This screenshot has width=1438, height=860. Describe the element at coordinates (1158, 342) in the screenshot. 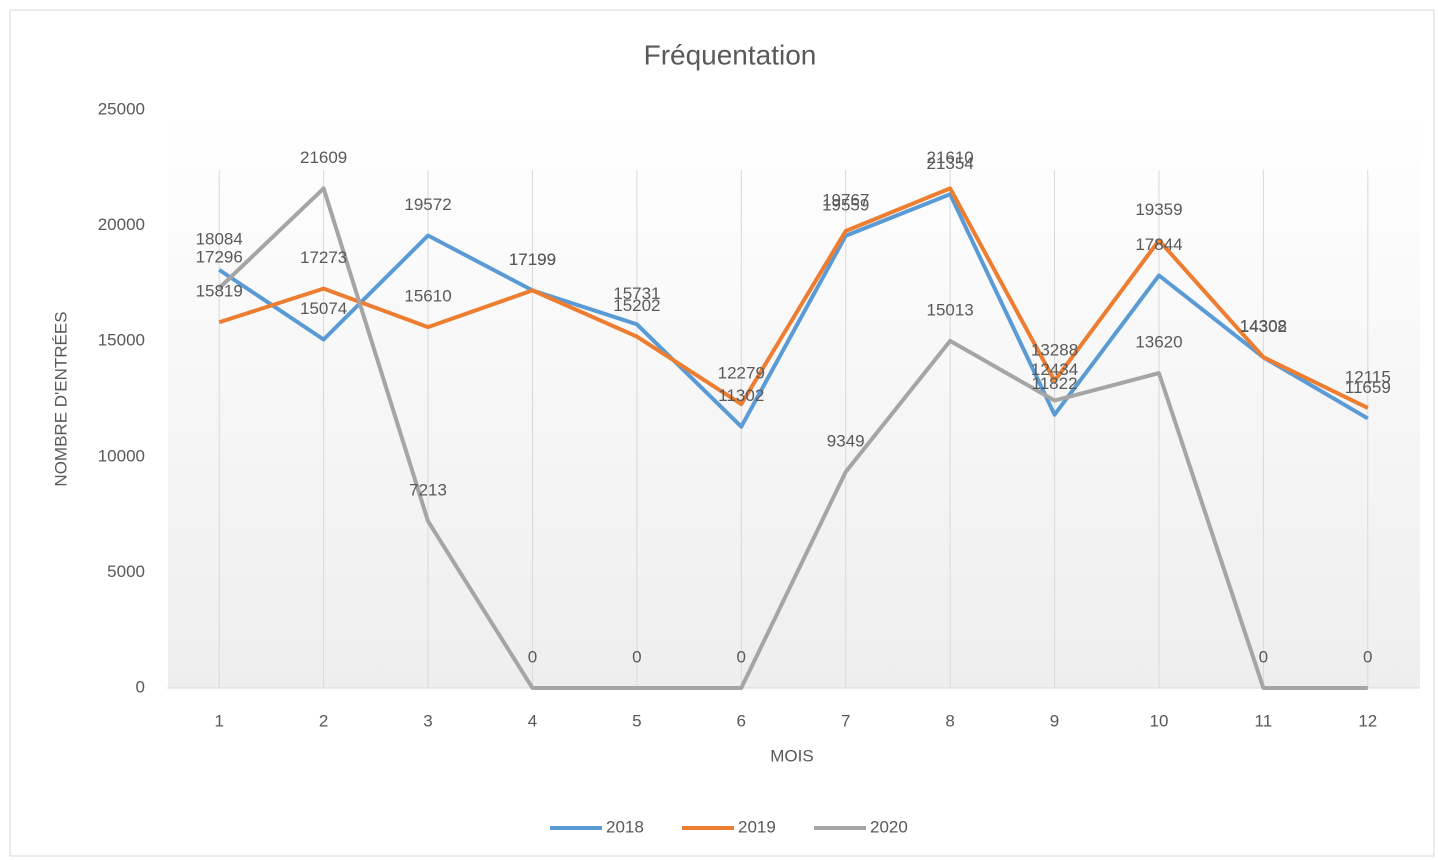

I see `data-label: 13620` at that location.